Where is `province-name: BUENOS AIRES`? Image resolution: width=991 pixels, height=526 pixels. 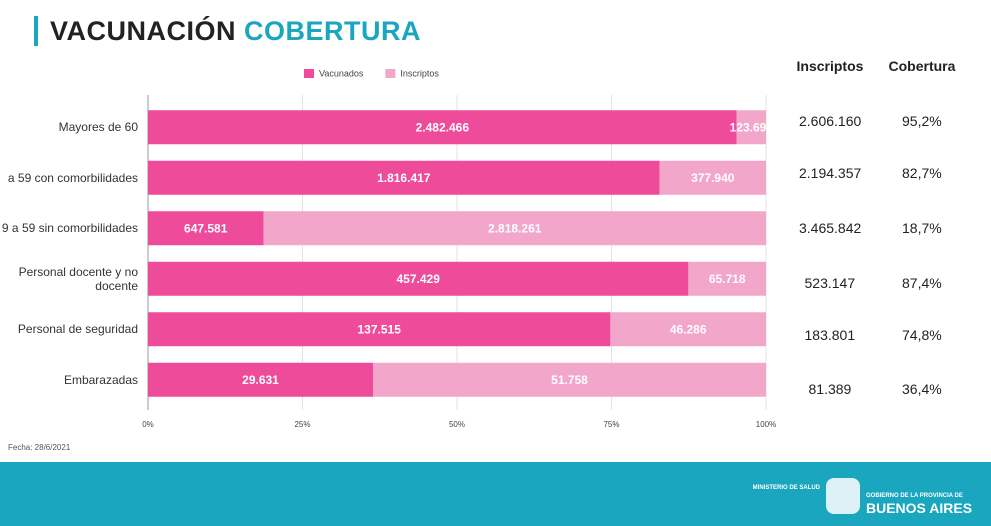 province-name: BUENOS AIRES is located at coordinates (919, 508).